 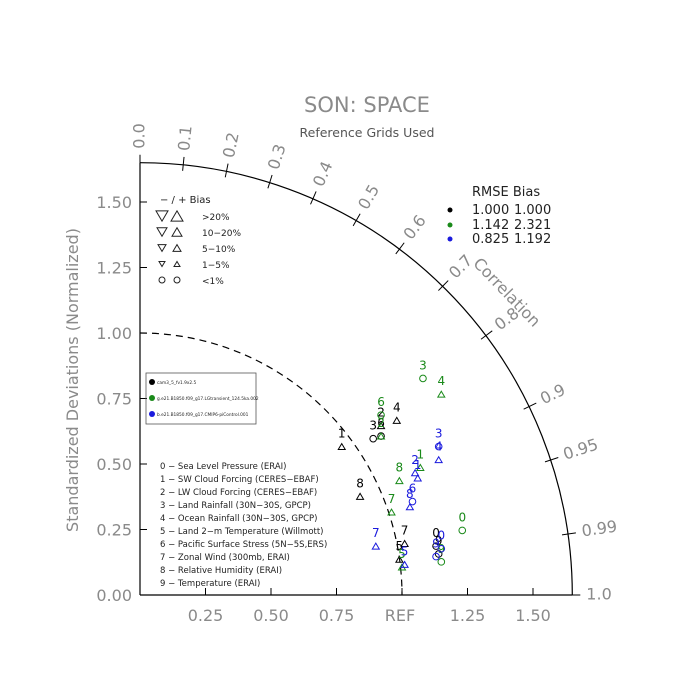 What do you see at coordinates (581, 449) in the screenshot?
I see `correlation-tick-label: 0.95` at bounding box center [581, 449].